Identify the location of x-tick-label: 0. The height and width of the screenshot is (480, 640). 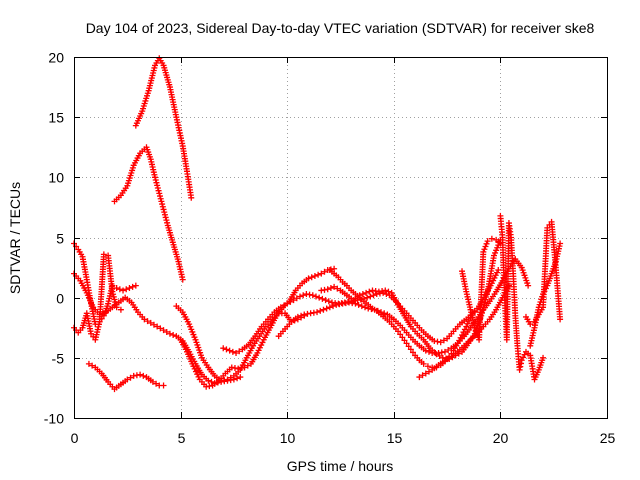
(75, 438).